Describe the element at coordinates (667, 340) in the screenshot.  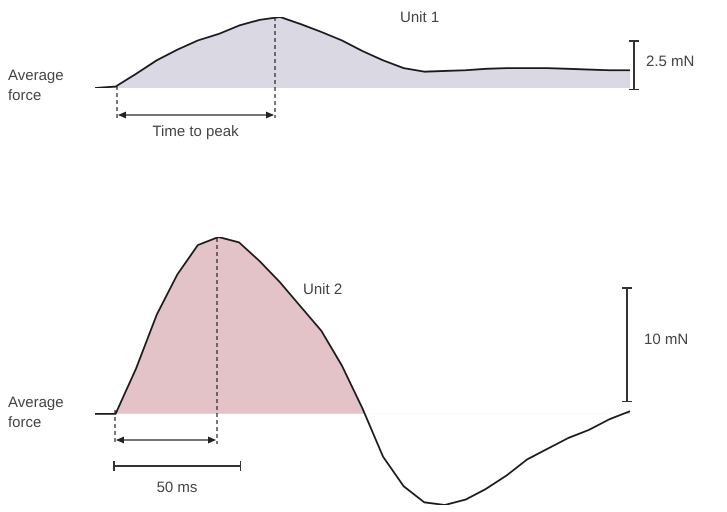
I see `text: 10 mN` at that location.